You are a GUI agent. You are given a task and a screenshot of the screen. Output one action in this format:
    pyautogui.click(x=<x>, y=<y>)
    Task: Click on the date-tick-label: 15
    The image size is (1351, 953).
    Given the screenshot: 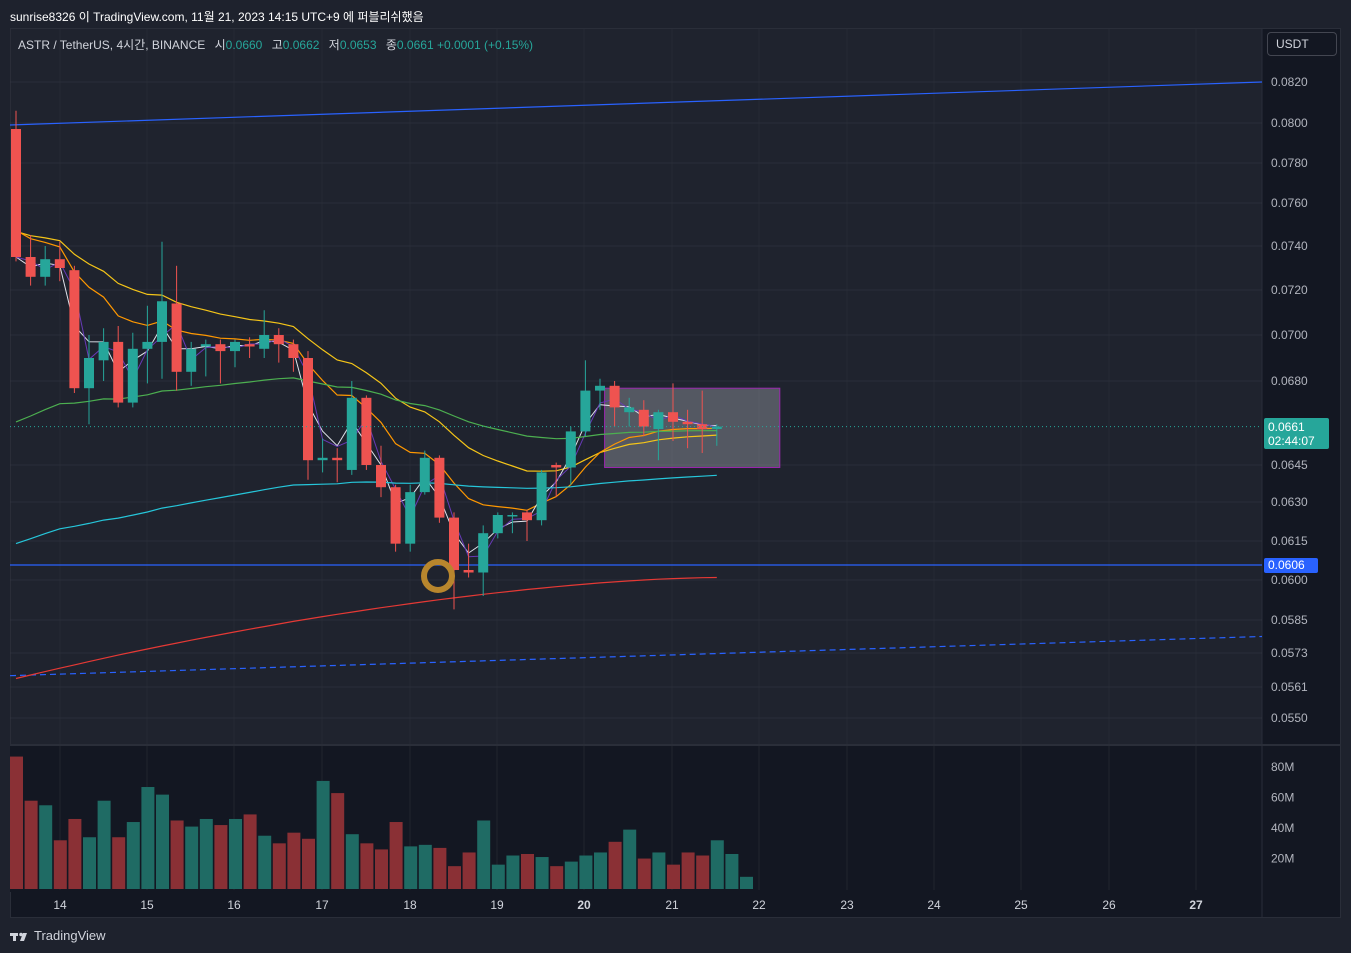 What is the action you would take?
    pyautogui.click(x=147, y=905)
    